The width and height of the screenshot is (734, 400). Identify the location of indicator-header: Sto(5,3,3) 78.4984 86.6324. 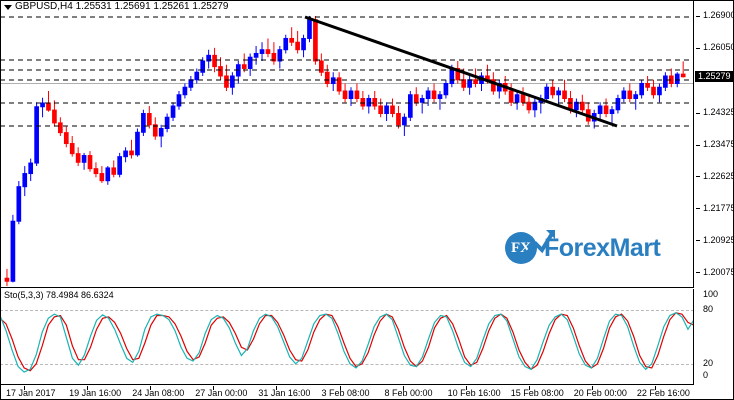
(59, 295).